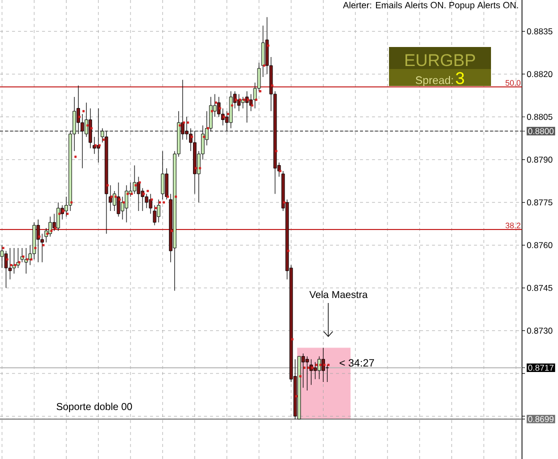 This screenshot has width=558, height=459. I want to click on text: EURGBP, so click(440, 60).